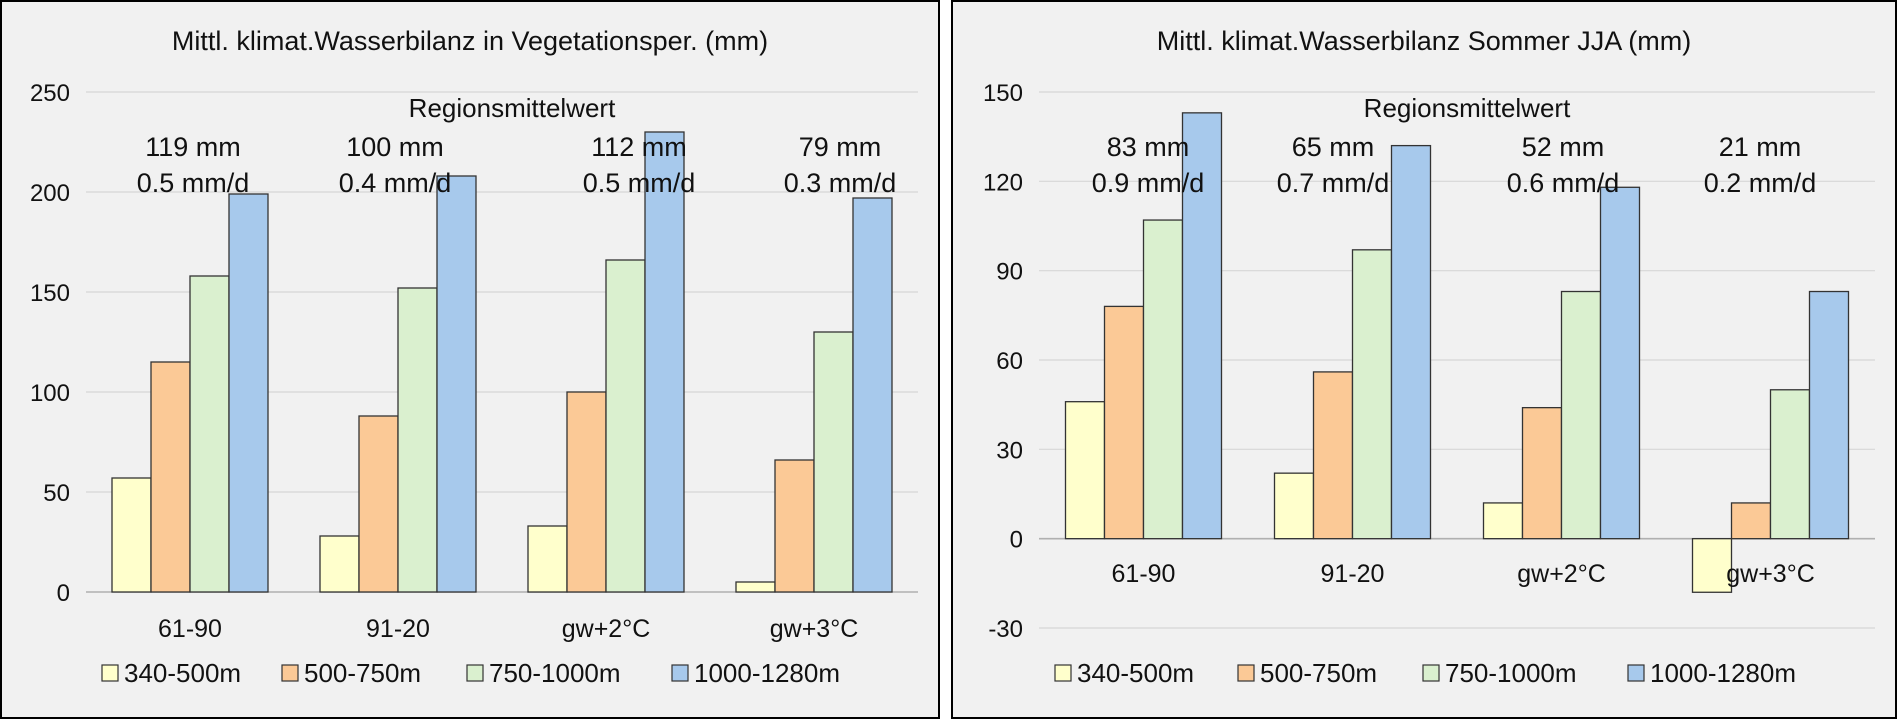 The height and width of the screenshot is (721, 1898). What do you see at coordinates (50, 393) in the screenshot?
I see `y-tick-label: 100` at bounding box center [50, 393].